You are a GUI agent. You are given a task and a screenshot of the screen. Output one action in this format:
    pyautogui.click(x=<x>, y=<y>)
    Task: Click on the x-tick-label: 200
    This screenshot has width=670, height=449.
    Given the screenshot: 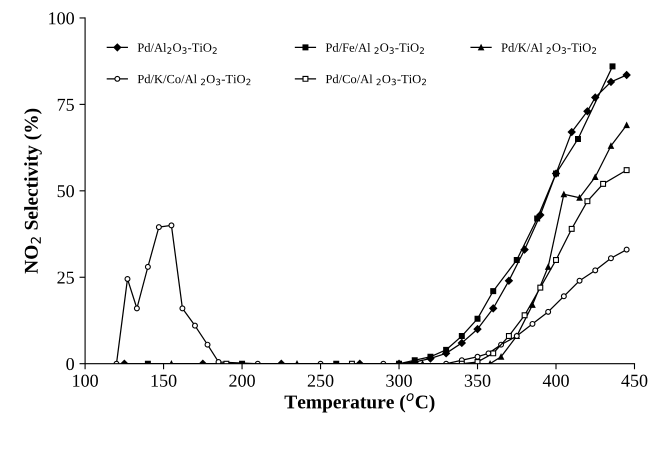 What is the action you would take?
    pyautogui.click(x=242, y=380)
    